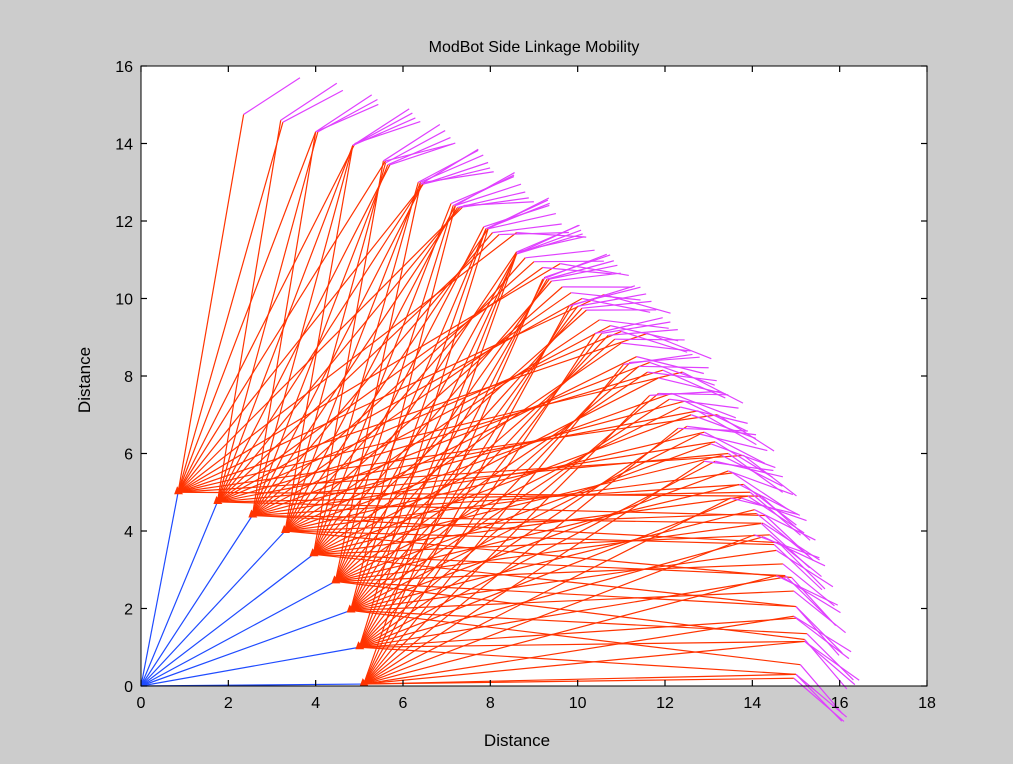 The height and width of the screenshot is (764, 1013). I want to click on x-tick-label-2: 4, so click(315, 703).